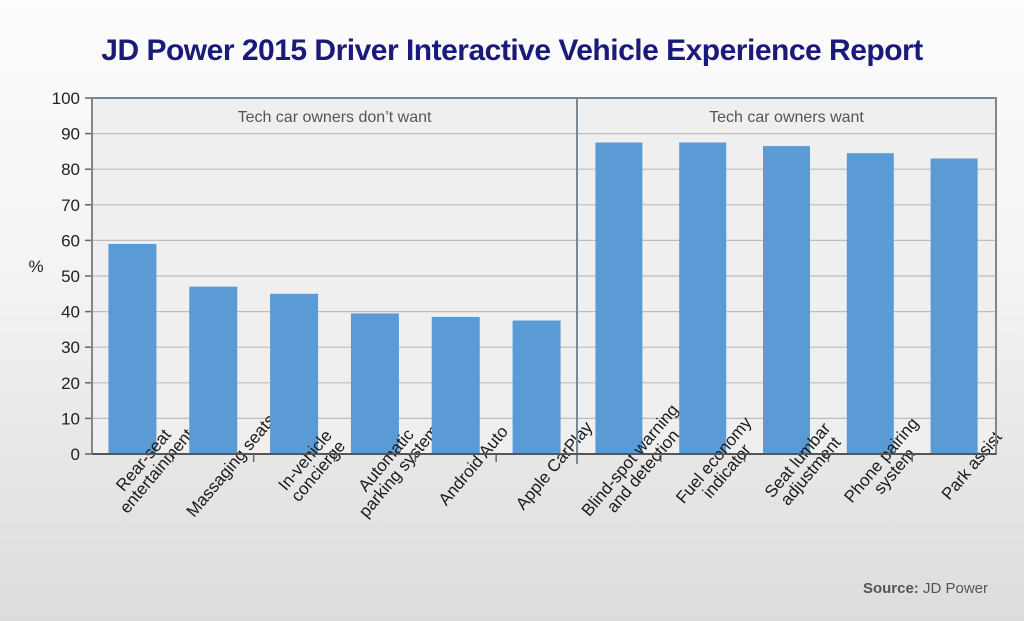 The width and height of the screenshot is (1024, 621). I want to click on source-note: Source: JD Power, so click(925, 588).